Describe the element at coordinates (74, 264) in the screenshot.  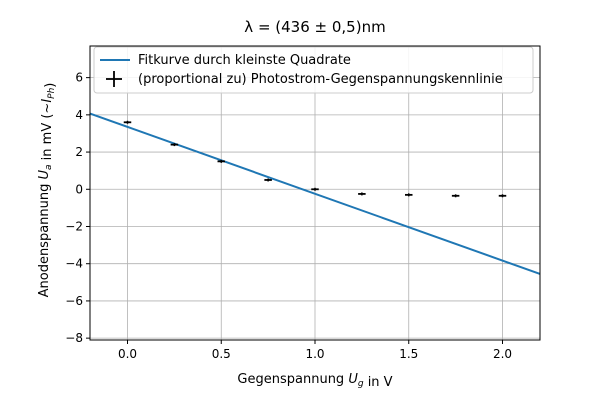
I see `y-tick-label: −4` at that location.